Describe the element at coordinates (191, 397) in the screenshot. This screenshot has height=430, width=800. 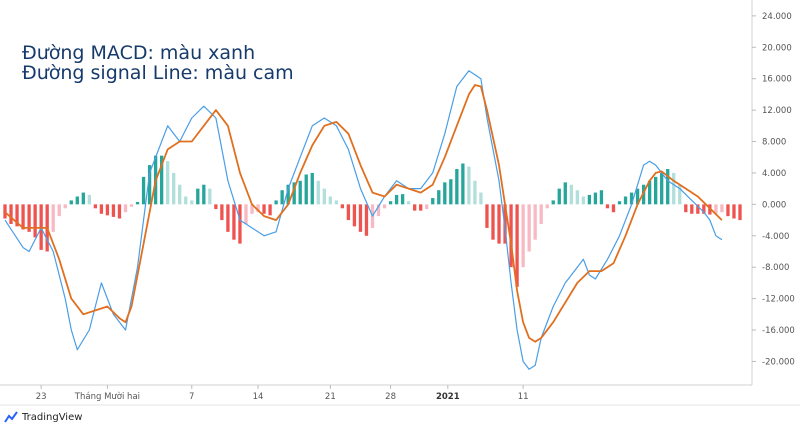
I see `x-tick-label: 7` at that location.